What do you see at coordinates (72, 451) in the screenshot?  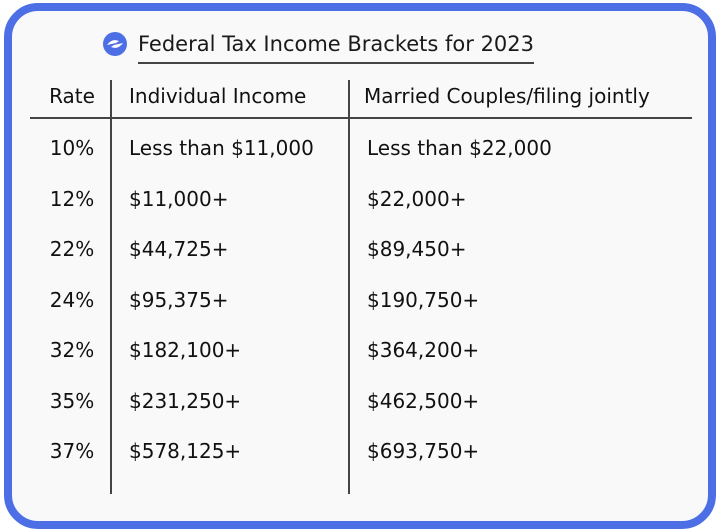 I see `rate-cell: 37%` at bounding box center [72, 451].